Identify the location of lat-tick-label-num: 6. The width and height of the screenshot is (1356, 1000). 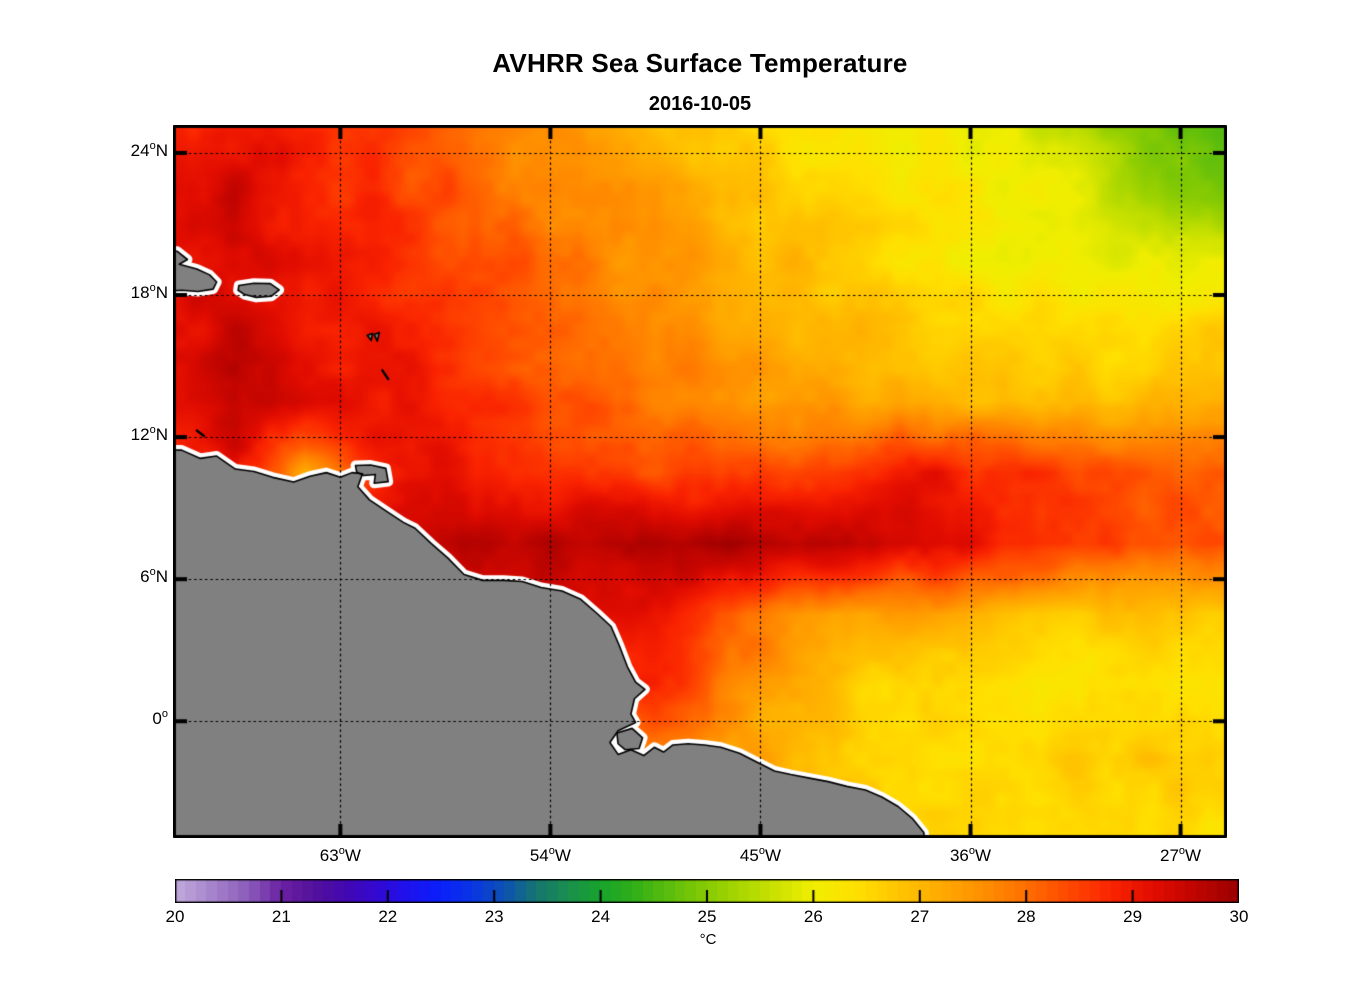
(145, 577).